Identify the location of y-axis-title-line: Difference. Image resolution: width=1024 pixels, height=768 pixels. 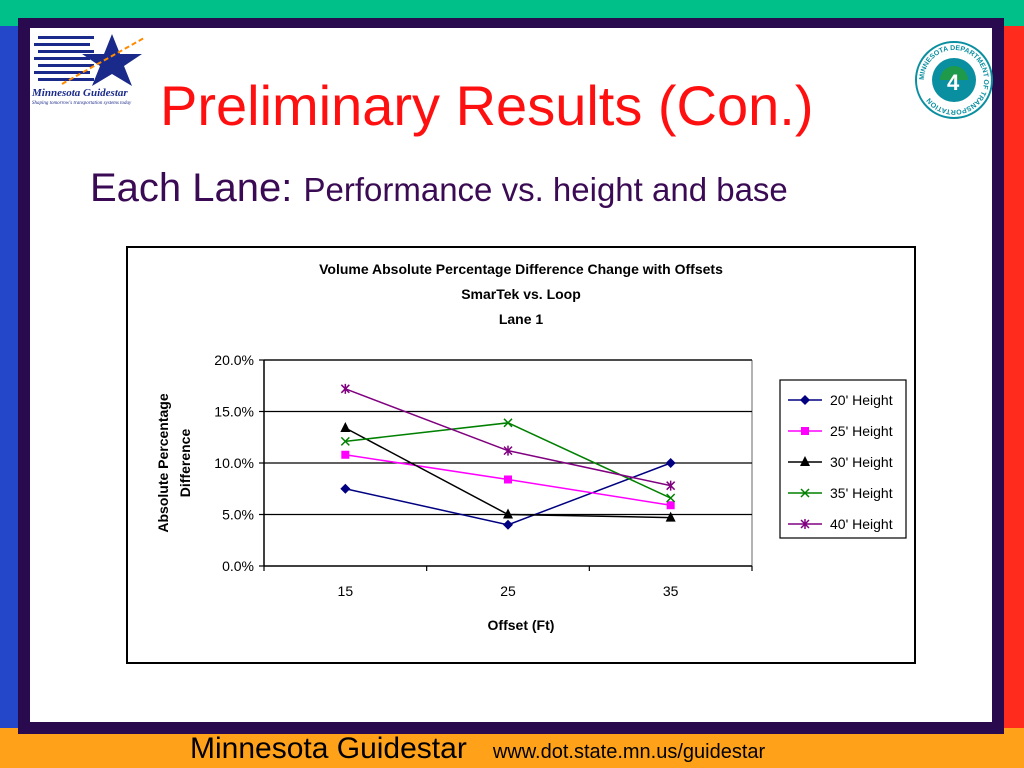
(185, 463).